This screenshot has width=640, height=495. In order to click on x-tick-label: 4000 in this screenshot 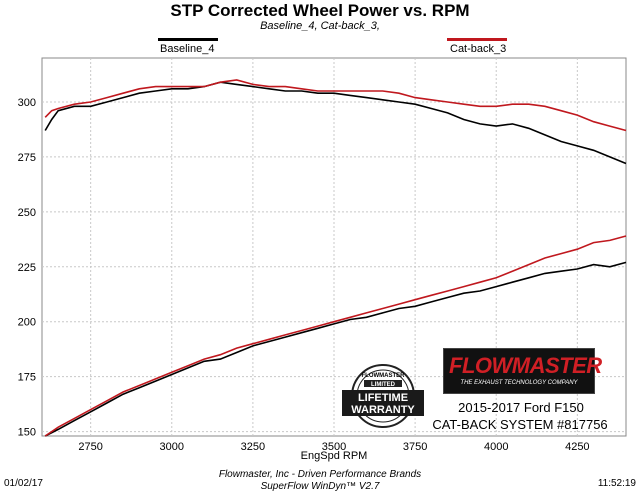, I will do `click(496, 447)`.